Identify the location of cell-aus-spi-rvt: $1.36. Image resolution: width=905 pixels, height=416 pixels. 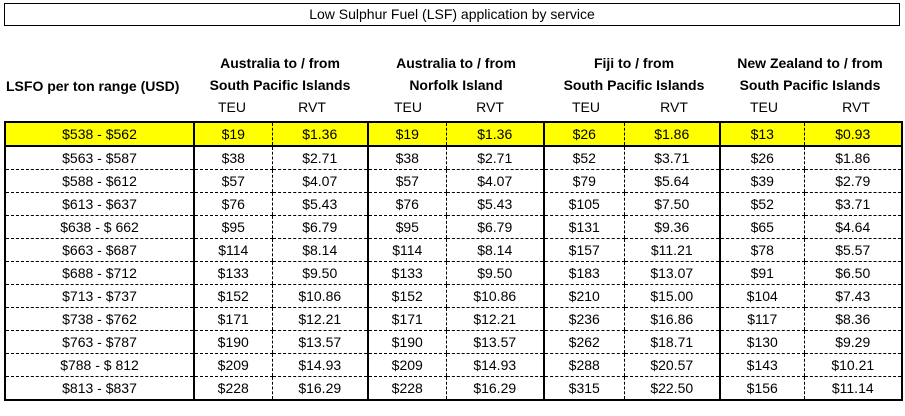
(319, 134).